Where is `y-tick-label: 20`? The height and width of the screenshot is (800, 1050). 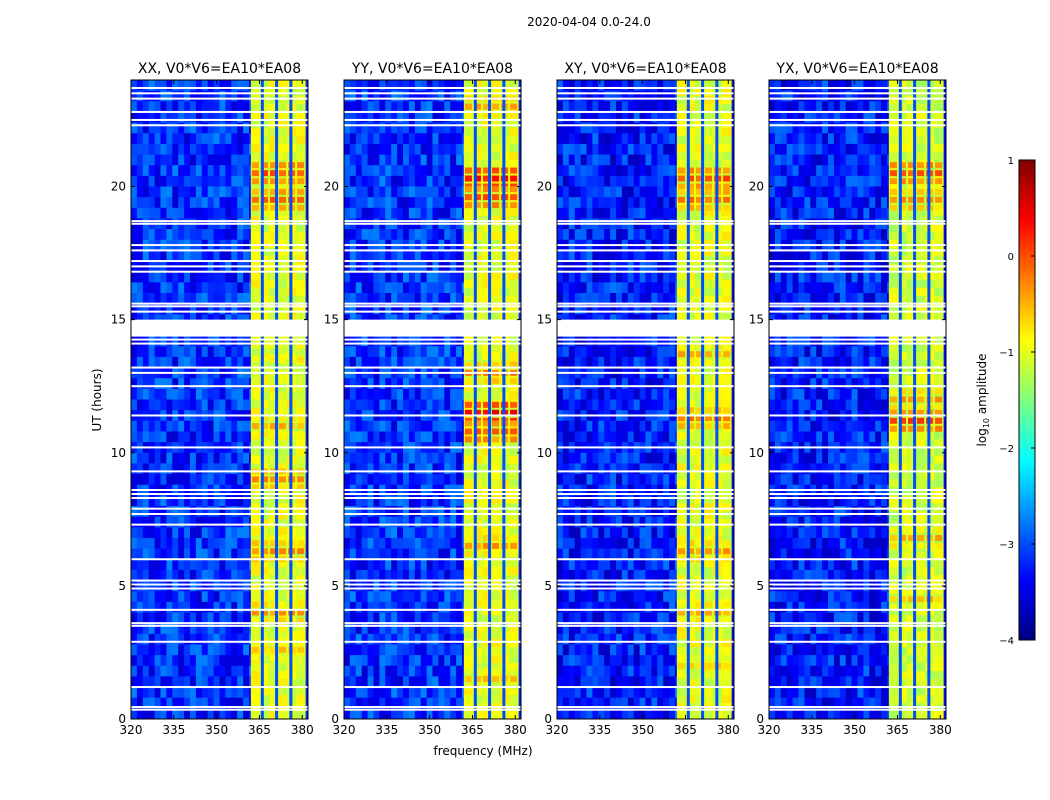
y-tick-label: 20 is located at coordinates (118, 187).